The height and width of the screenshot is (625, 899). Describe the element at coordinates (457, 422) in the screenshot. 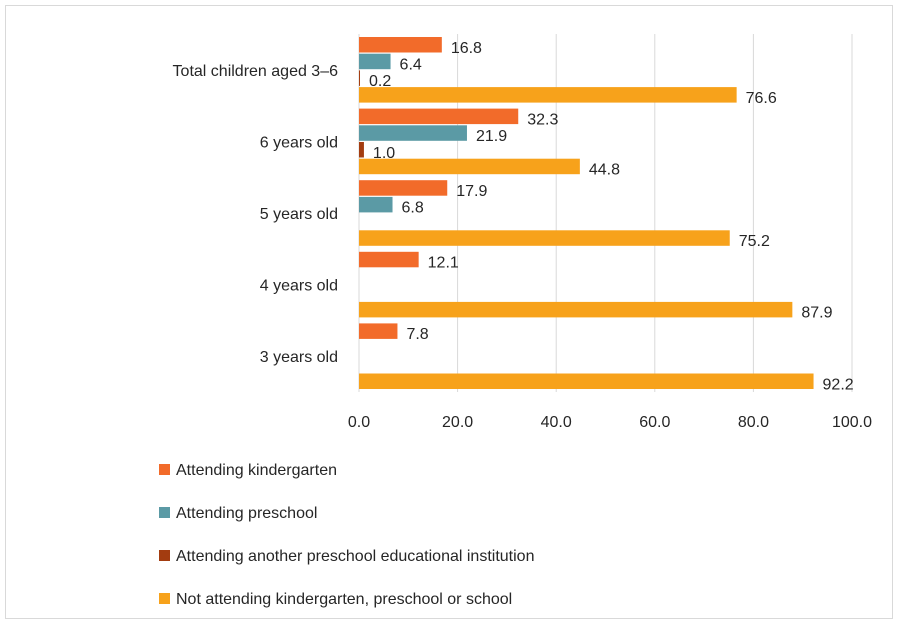

I see `x-tick-label: 20.0` at that location.